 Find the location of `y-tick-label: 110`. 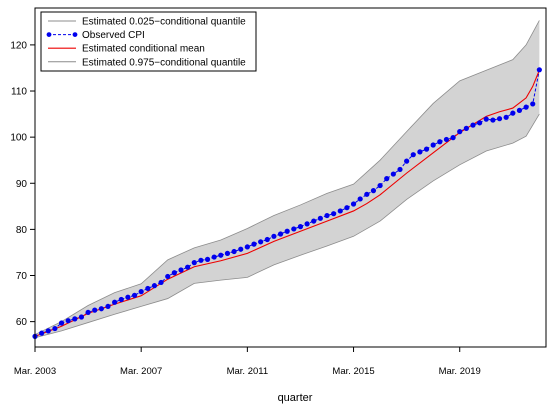

y-tick-label: 110 is located at coordinates (19, 92).